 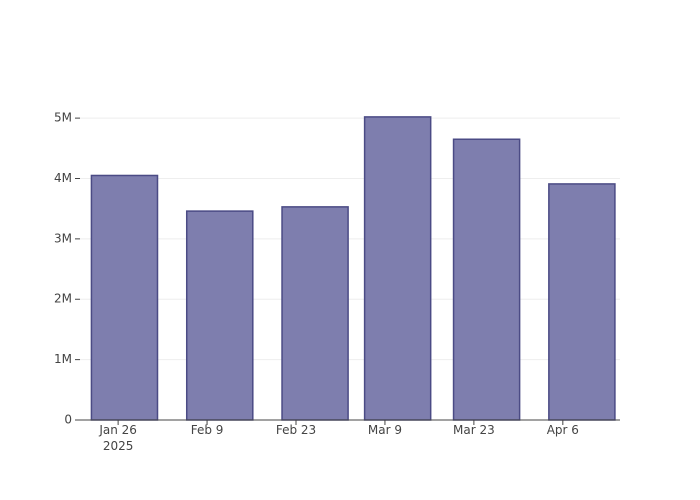 What do you see at coordinates (63, 178) in the screenshot?
I see `y-tick-label: 4M` at bounding box center [63, 178].